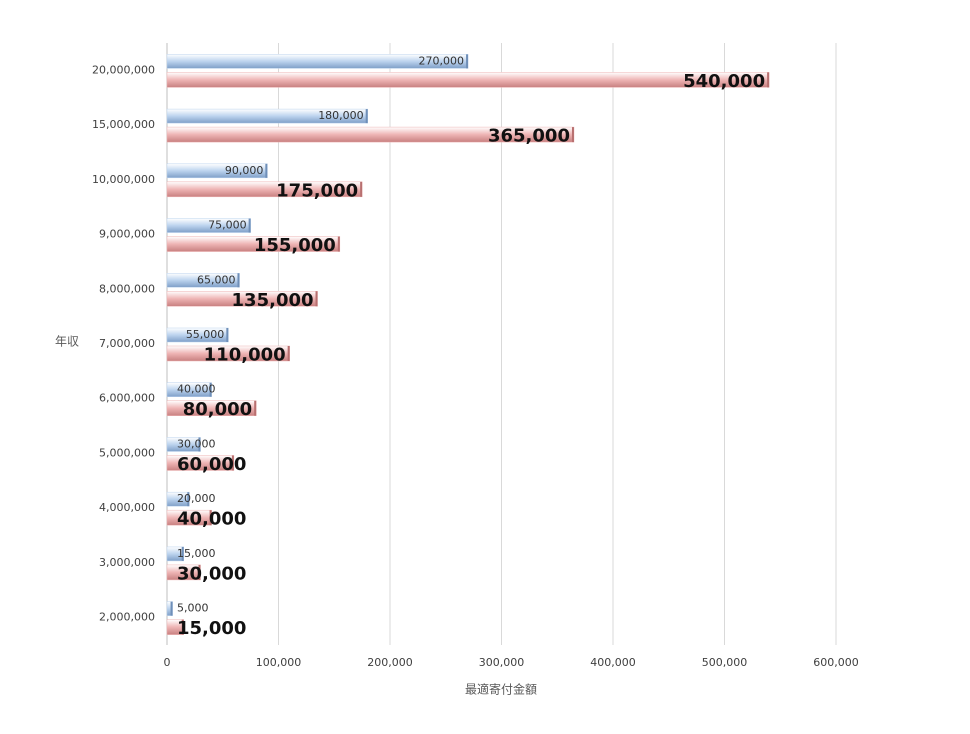 This screenshot has width=970, height=734. I want to click on y-tick-label: 3,000,000, so click(127, 562).